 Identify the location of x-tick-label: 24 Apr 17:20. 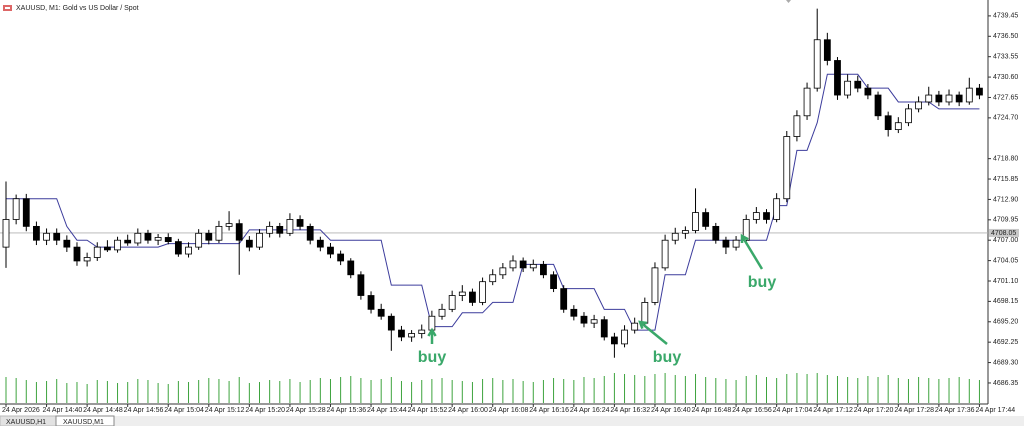
(874, 410).